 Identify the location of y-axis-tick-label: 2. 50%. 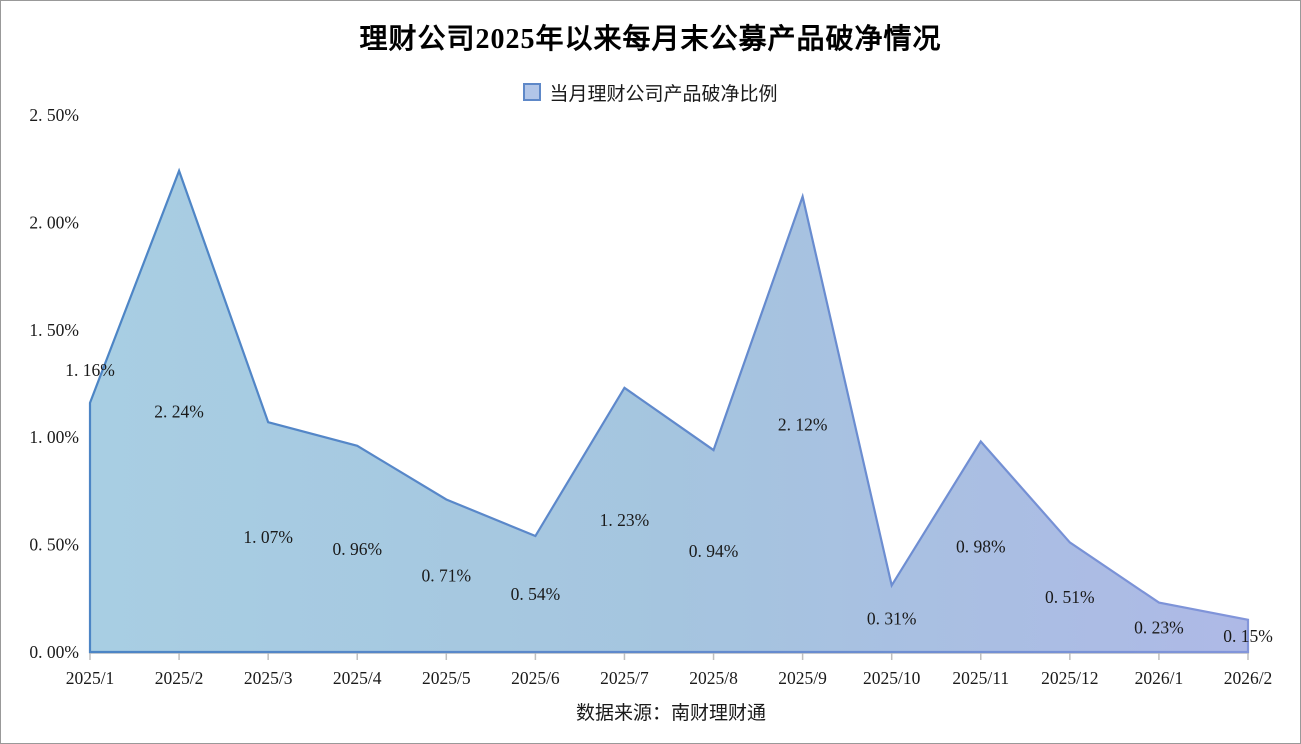
(54, 115).